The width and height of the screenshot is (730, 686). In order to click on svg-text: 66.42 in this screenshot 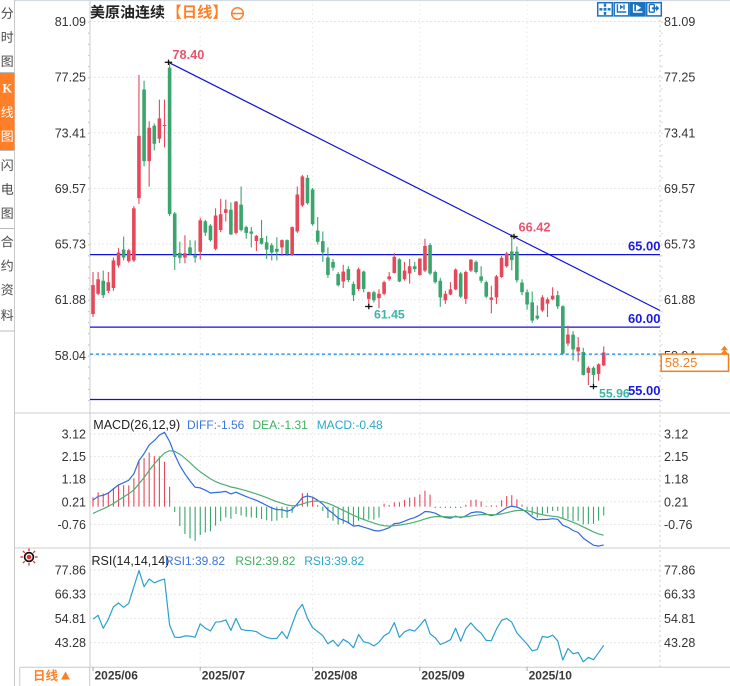, I will do `click(535, 227)`.